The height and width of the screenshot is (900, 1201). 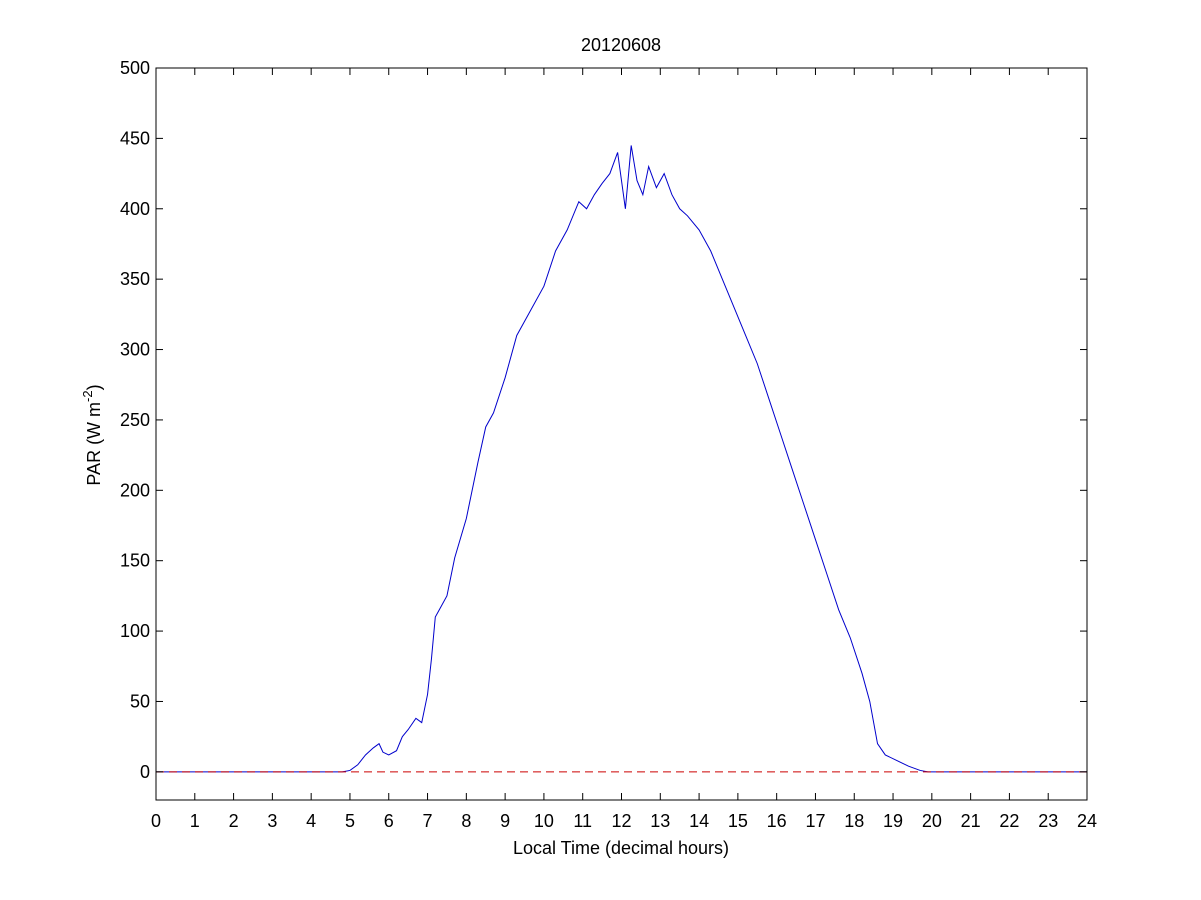 What do you see at coordinates (621, 821) in the screenshot?
I see `x-tick-label: 12` at bounding box center [621, 821].